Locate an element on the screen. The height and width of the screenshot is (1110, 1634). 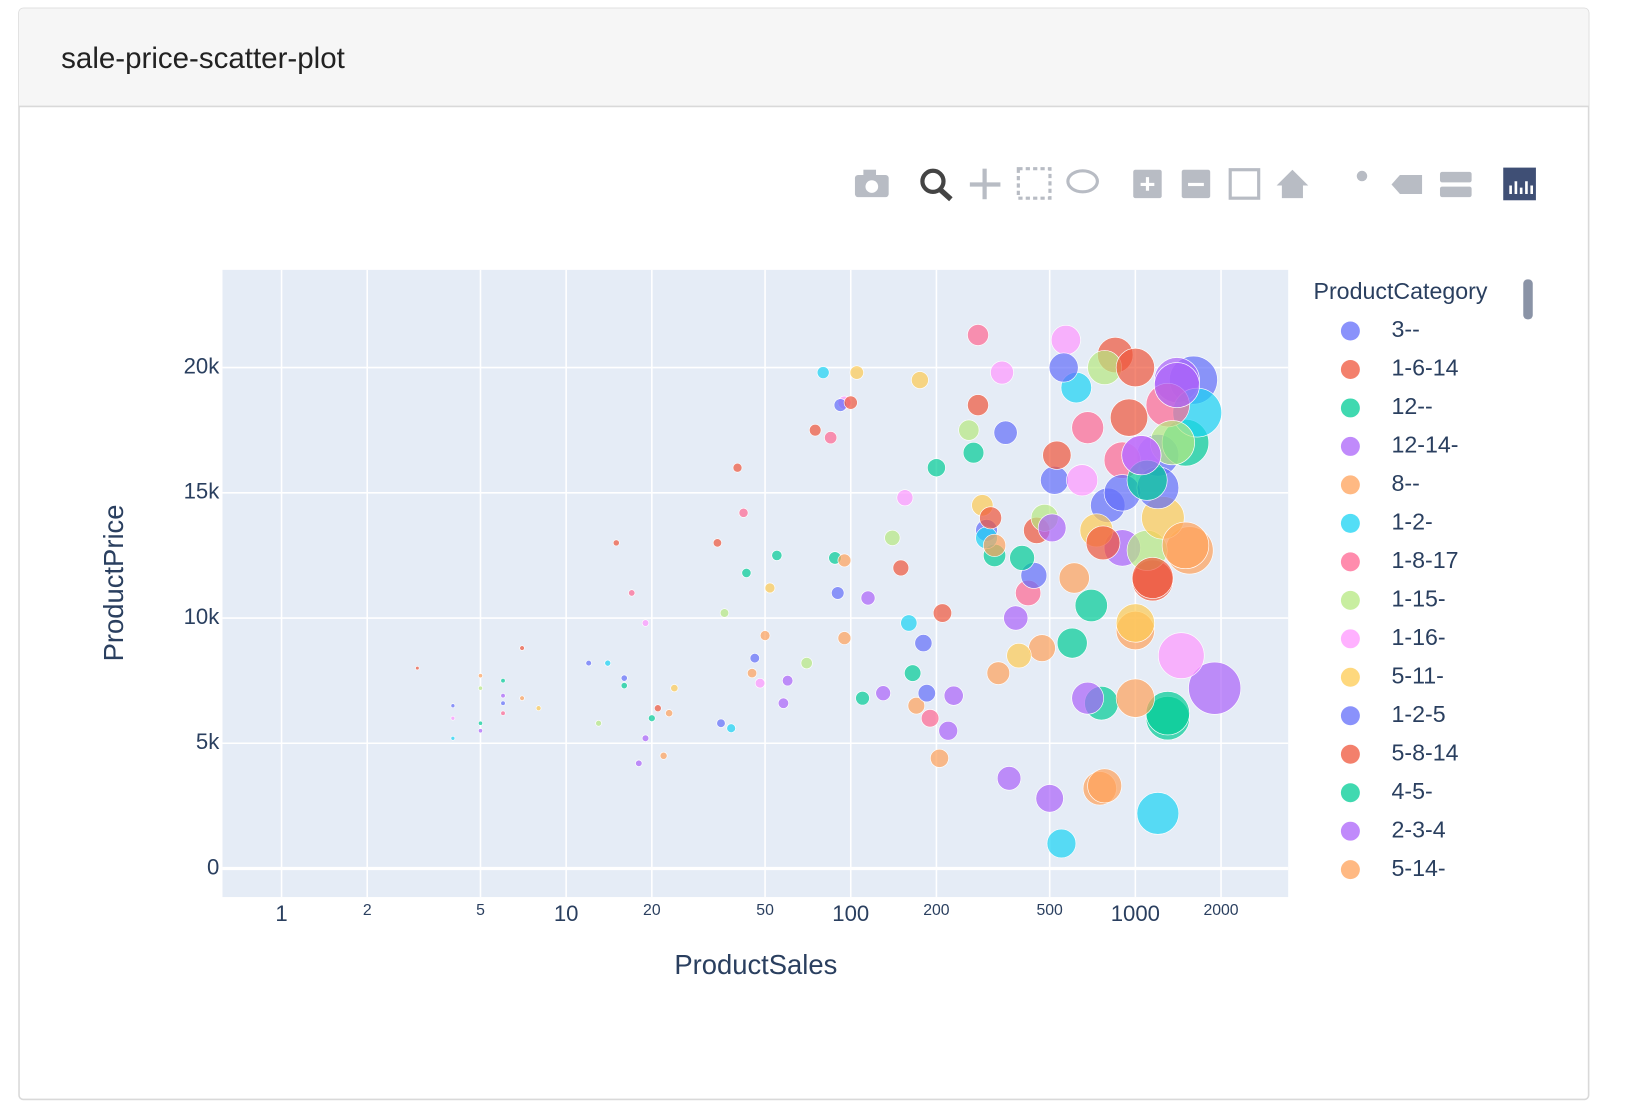
y-tick-label: 0 is located at coordinates (213, 866).